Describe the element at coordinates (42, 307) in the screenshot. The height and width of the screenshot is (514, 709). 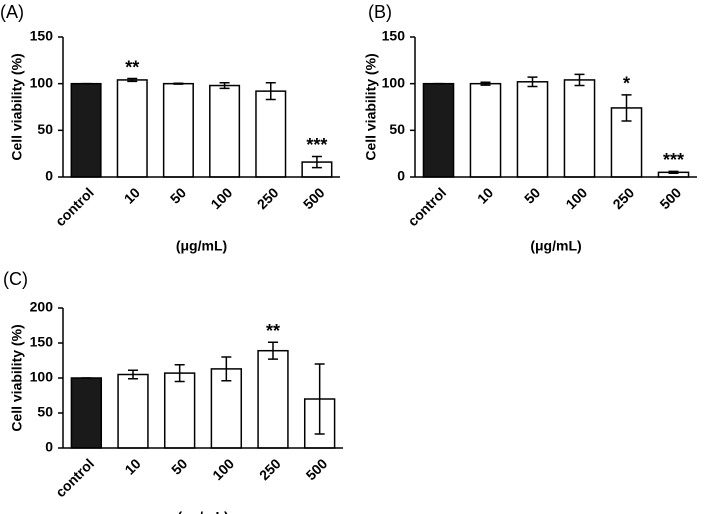
I see `y-tick-label: 200` at that location.